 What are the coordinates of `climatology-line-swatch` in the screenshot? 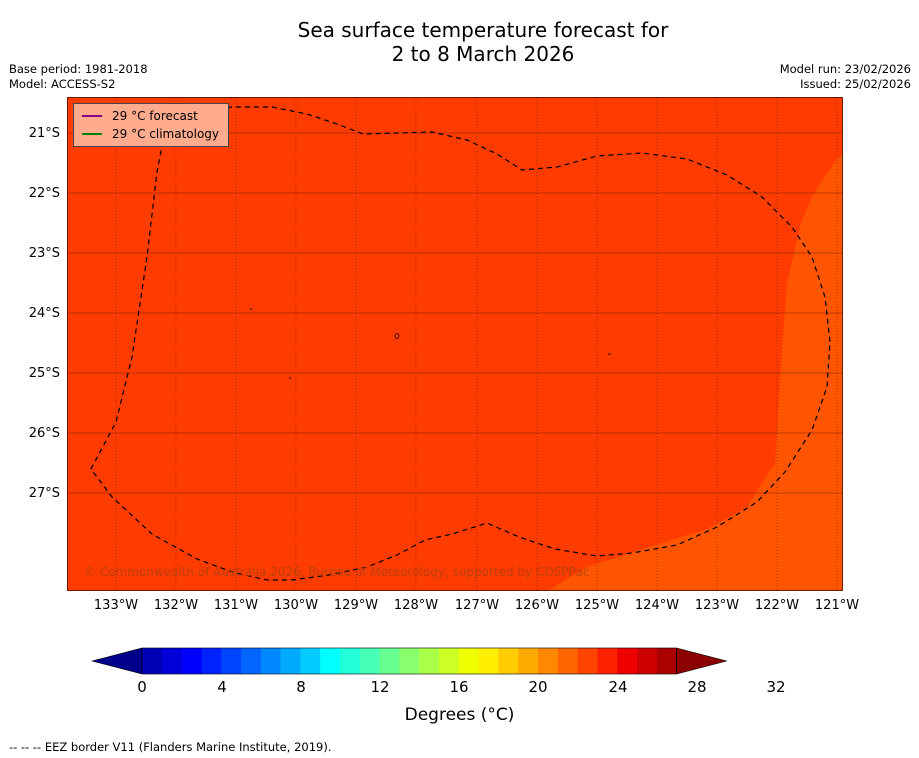 It's located at (92, 134).